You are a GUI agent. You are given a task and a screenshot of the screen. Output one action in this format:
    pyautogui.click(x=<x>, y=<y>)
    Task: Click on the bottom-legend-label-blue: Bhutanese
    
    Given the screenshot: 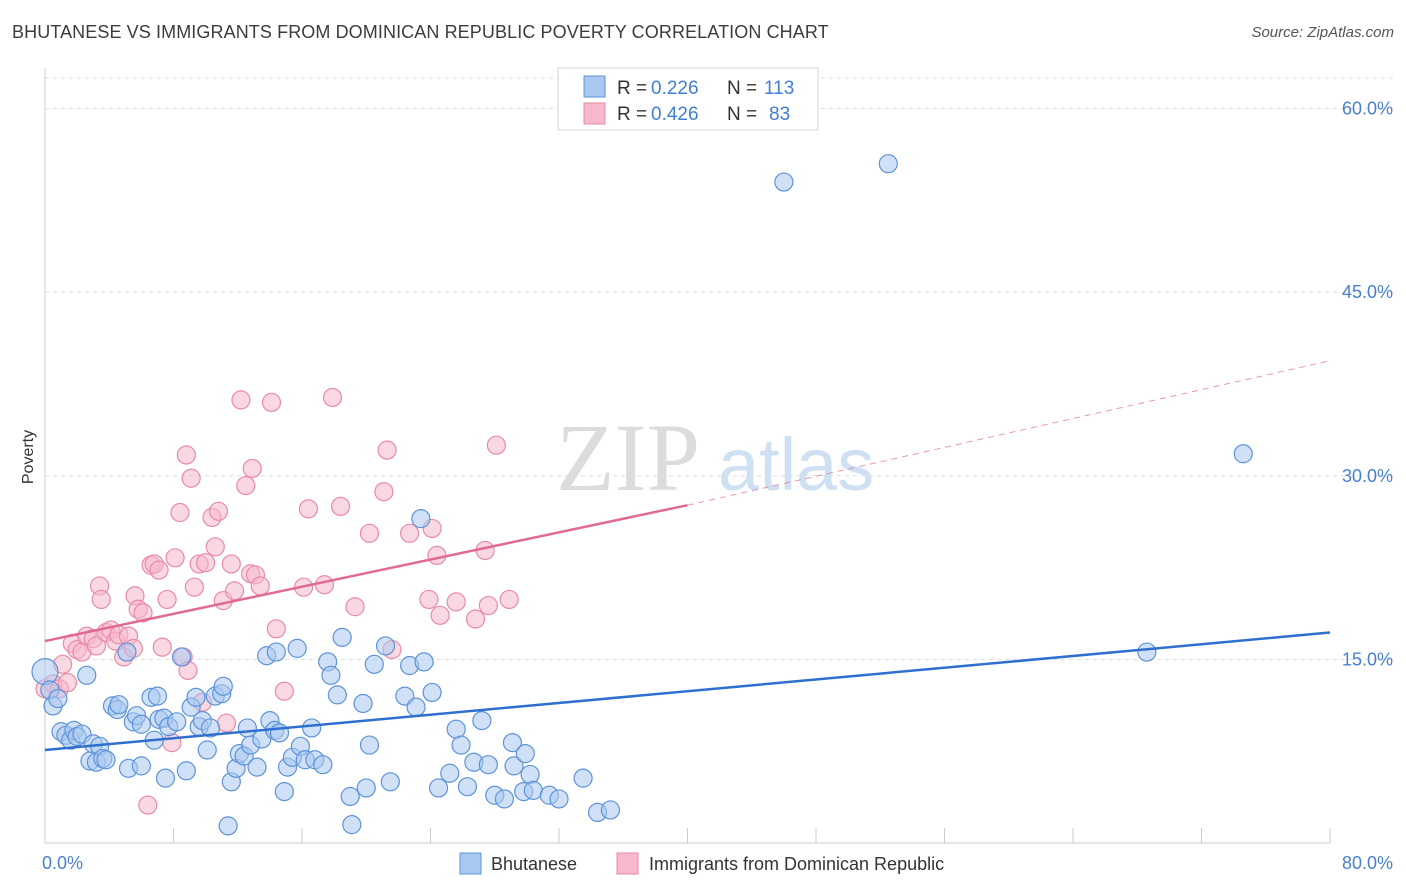 What is the action you would take?
    pyautogui.click(x=534, y=864)
    